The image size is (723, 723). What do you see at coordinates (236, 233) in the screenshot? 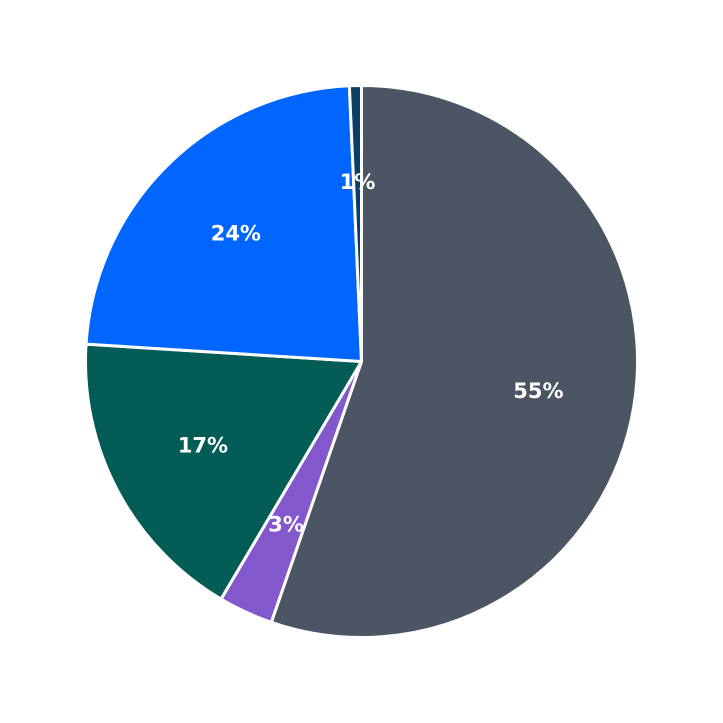
I see `pie-slice-label: 24%` at bounding box center [236, 233].